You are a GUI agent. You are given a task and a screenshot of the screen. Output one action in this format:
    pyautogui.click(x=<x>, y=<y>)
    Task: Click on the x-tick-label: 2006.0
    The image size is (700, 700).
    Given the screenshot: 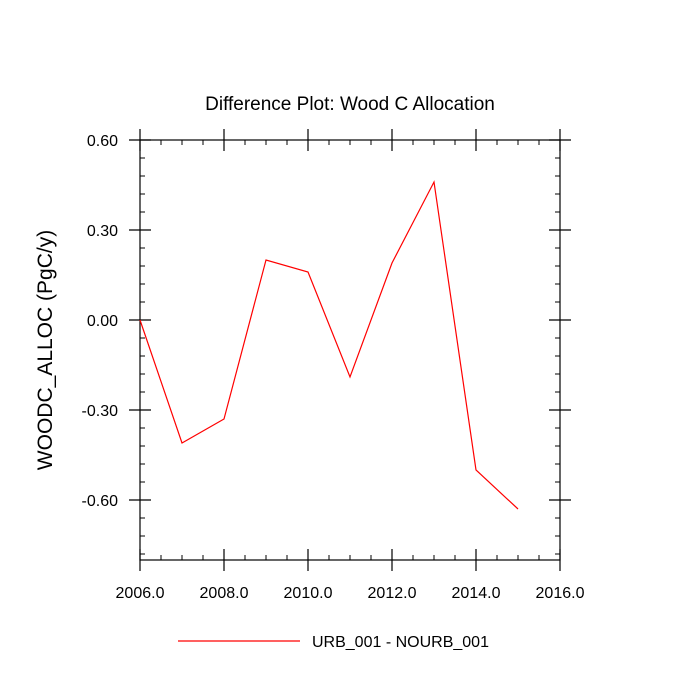 What is the action you would take?
    pyautogui.click(x=140, y=593)
    